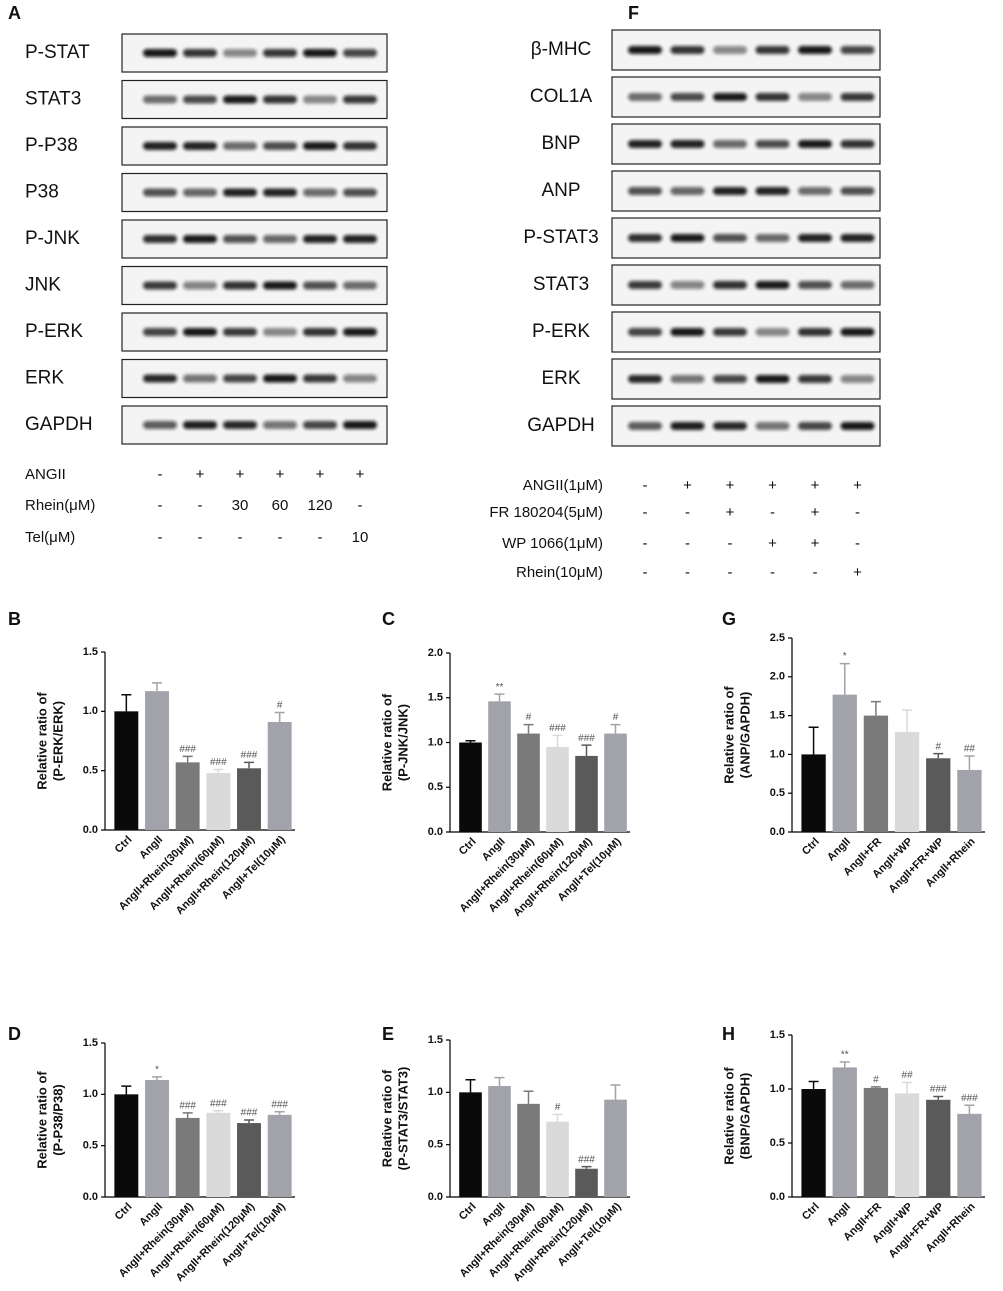 The image size is (1003, 1291). What do you see at coordinates (386, 1118) in the screenshot?
I see `y-axis-label: Relative ratio of` at bounding box center [386, 1118].